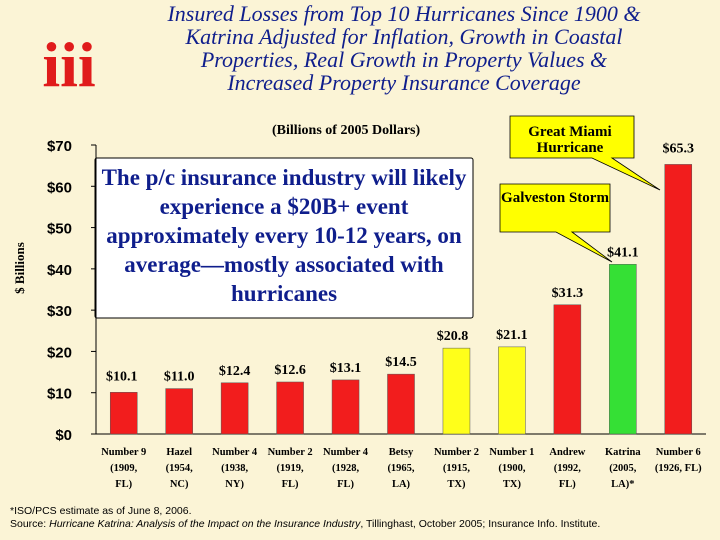  What do you see at coordinates (567, 452) in the screenshot?
I see `x-category-label: Andrew` at bounding box center [567, 452].